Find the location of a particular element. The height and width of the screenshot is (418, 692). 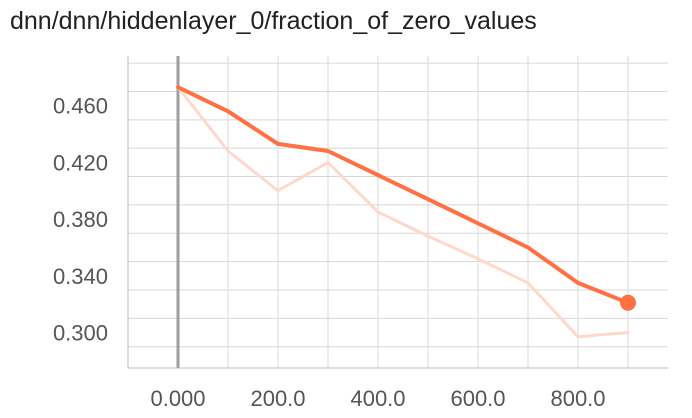

y-tick-label: 0.300 is located at coordinates (80, 333).